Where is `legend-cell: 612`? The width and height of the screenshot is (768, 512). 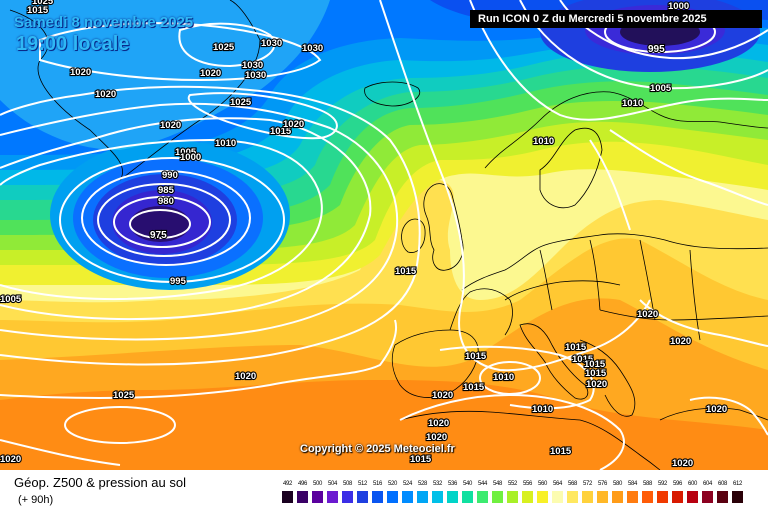
legend-cell: 612 is located at coordinates (737, 494).